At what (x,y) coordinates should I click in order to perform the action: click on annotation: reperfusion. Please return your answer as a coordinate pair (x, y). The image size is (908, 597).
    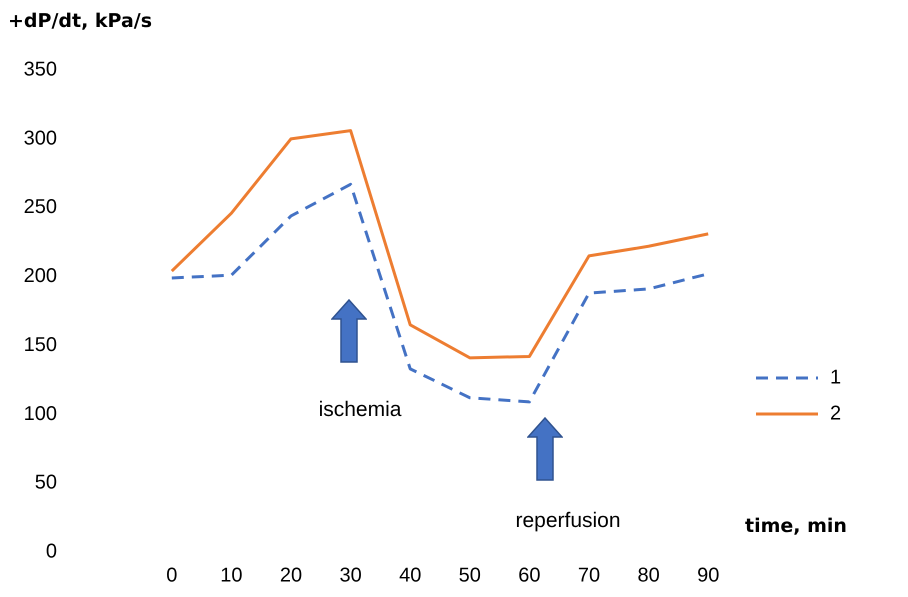
    Looking at the image, I should click on (568, 520).